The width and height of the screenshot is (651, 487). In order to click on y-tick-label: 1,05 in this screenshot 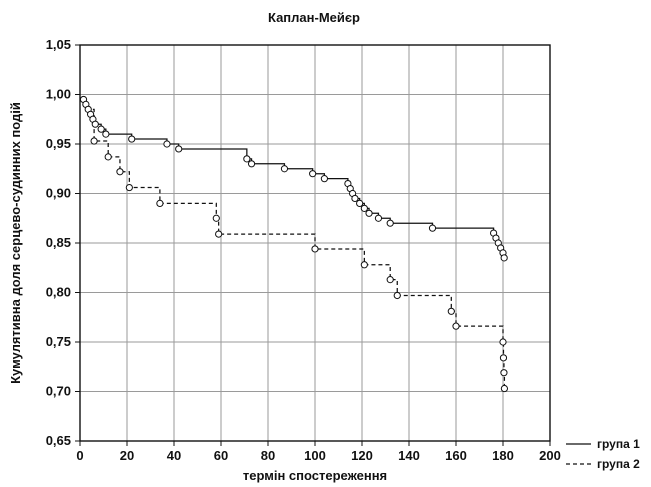, I will do `click(58, 44)`.